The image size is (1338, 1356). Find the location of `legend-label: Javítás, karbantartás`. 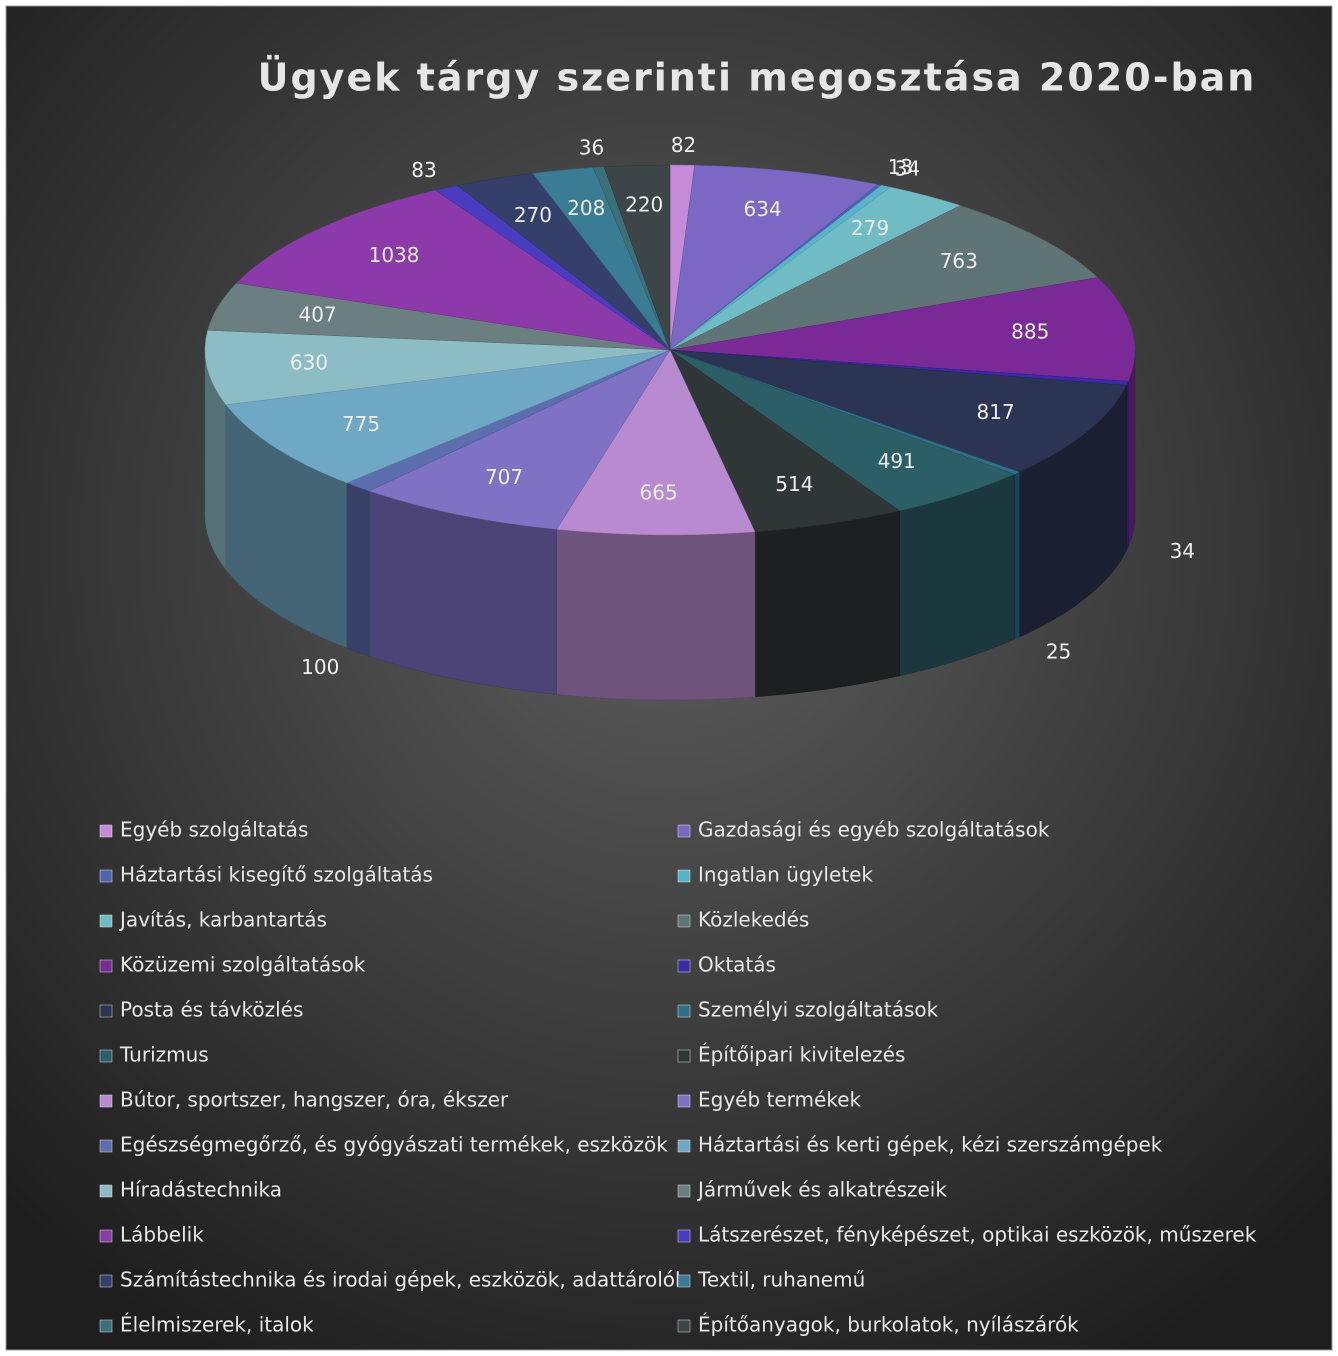

legend-label: Javítás, karbantartás is located at coordinates (222, 920).